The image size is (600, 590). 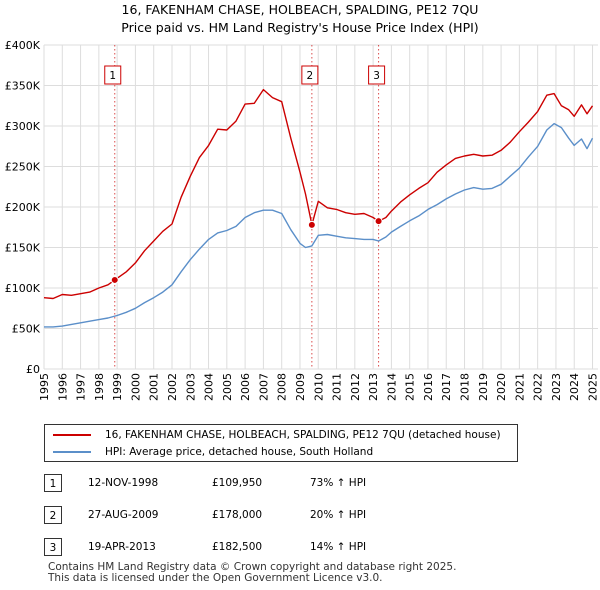 I want to click on sale-label: 1, so click(x=112, y=76).